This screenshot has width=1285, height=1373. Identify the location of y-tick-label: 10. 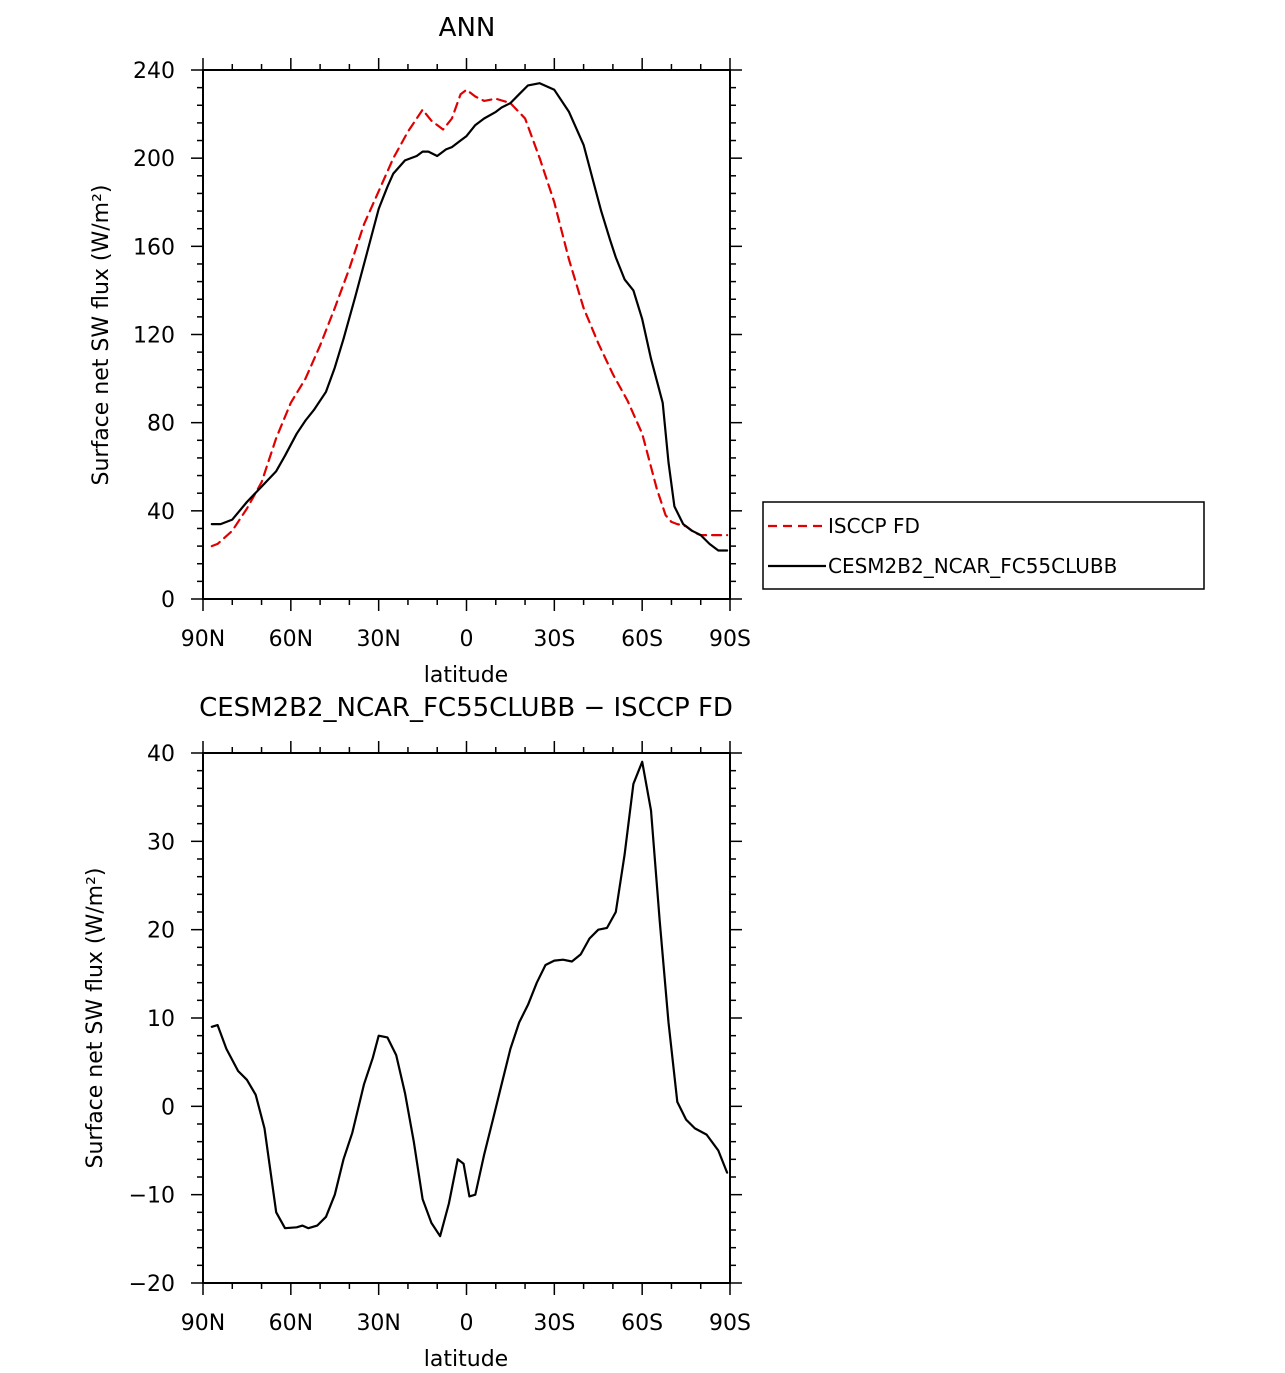
(161, 1019).